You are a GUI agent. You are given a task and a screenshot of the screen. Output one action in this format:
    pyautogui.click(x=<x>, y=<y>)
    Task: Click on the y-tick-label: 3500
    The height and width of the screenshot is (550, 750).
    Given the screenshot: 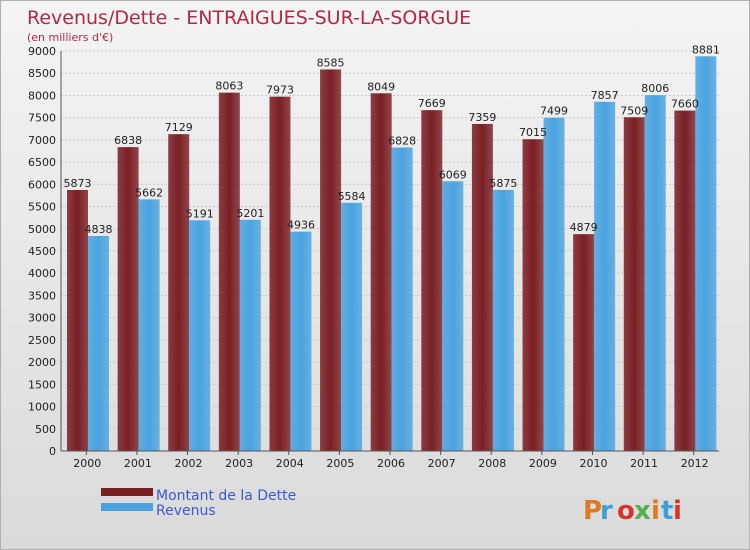 What is the action you would take?
    pyautogui.click(x=42, y=295)
    